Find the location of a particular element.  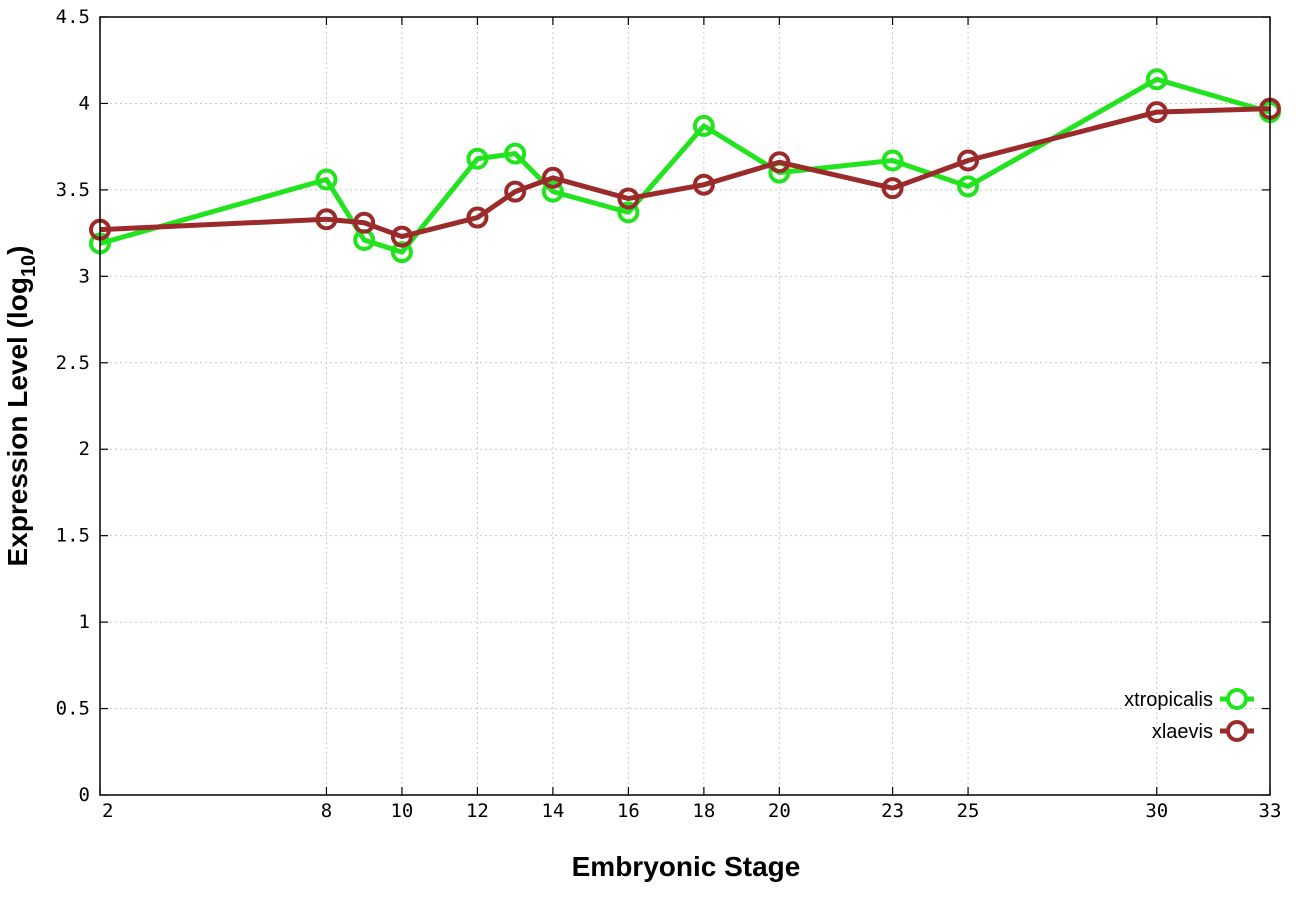

legend-label: xlaevis is located at coordinates (1182, 732).